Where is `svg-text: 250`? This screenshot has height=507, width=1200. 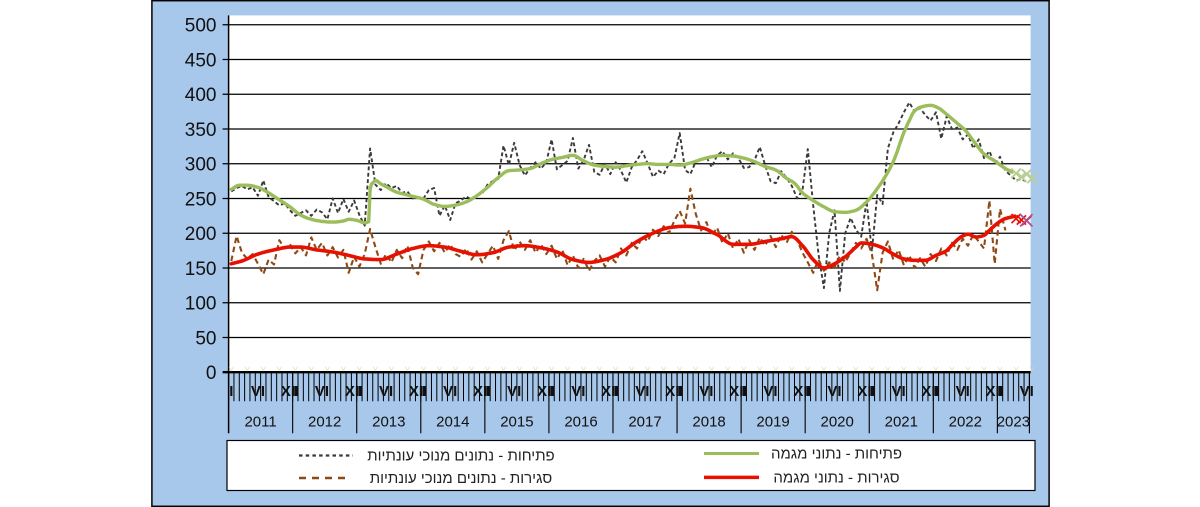
svg-text: 250 is located at coordinates (201, 199).